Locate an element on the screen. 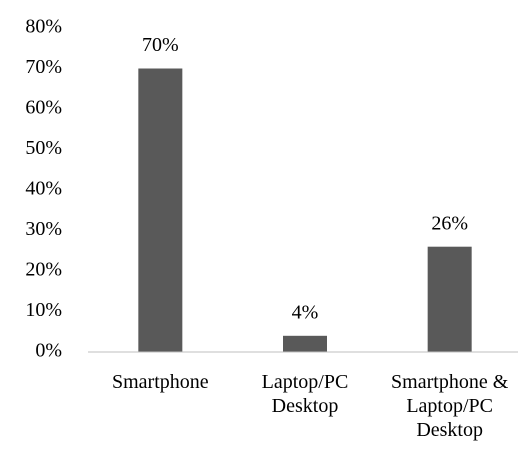 This screenshot has height=457, width=520. y-tick-label: 80% is located at coordinates (43, 27).